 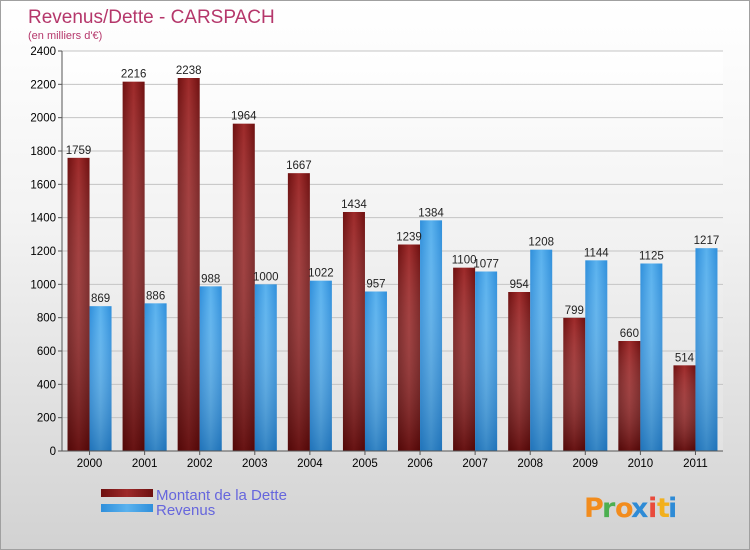 I want to click on x-tick-label: 2010, so click(x=641, y=464).